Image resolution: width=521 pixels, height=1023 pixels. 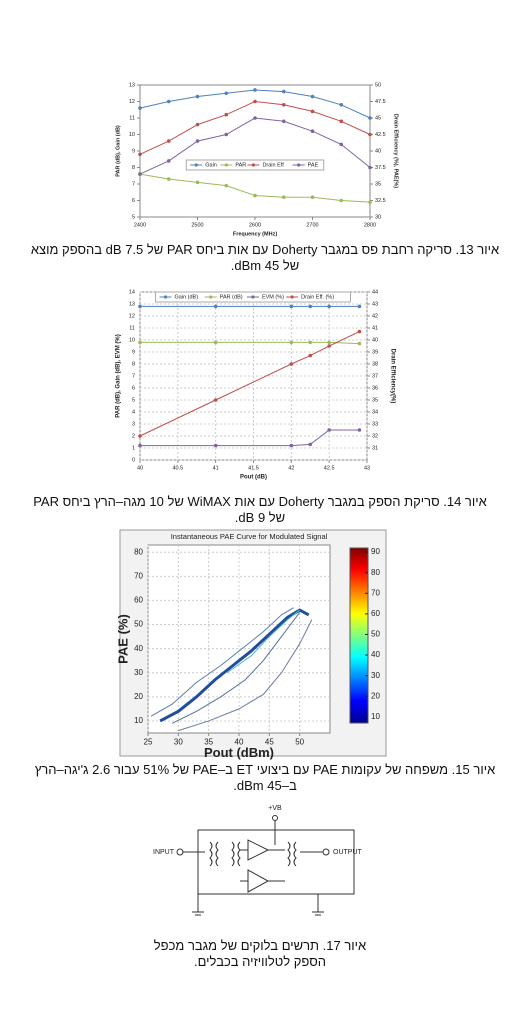 I want to click on x-tick-label: 40, so click(x=239, y=742).